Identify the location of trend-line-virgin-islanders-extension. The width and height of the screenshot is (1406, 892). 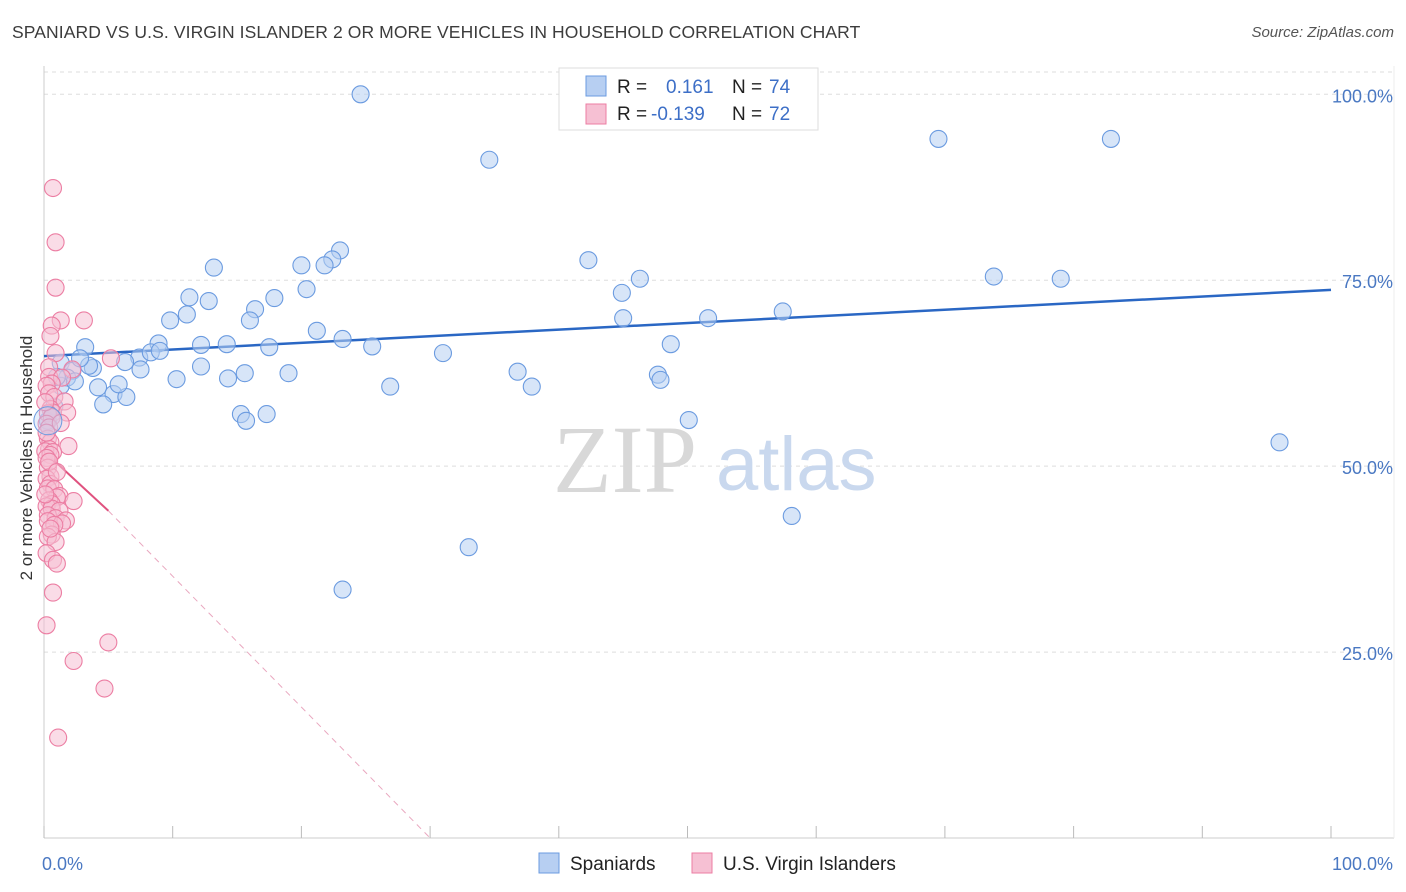
(269, 674).